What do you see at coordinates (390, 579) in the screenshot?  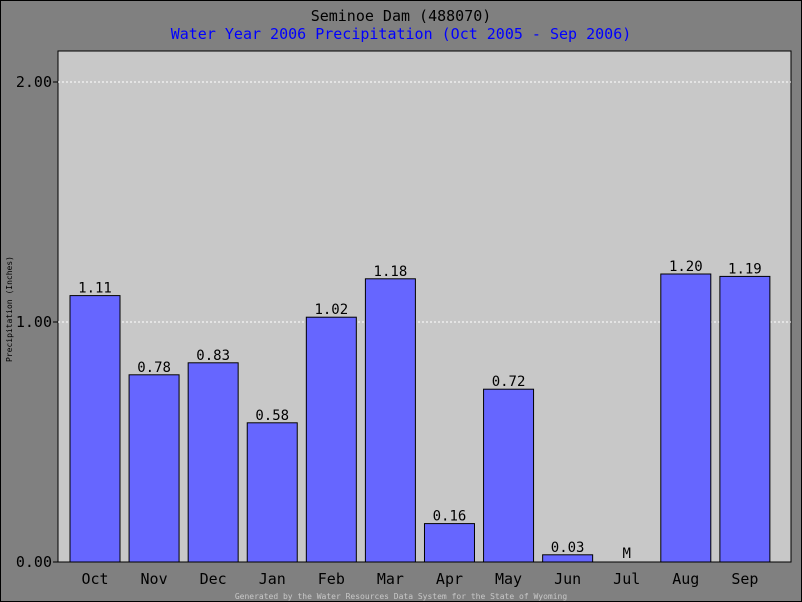 I see `x-tick-label-mar: Mar` at bounding box center [390, 579].